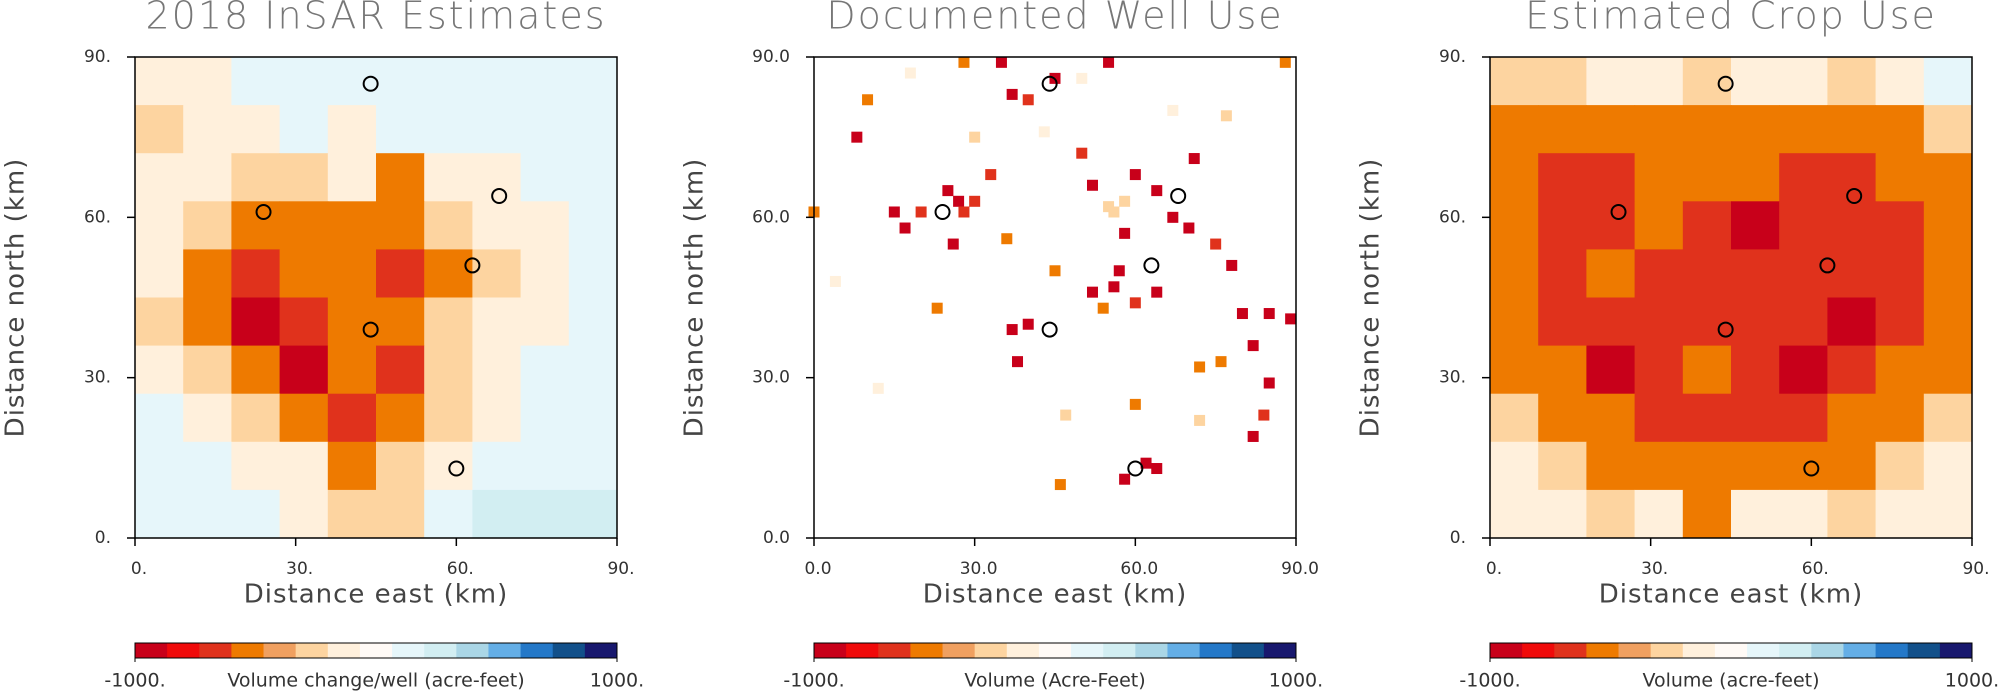  I want to click on y-axis-label: Distance north (km), so click(16, 298).